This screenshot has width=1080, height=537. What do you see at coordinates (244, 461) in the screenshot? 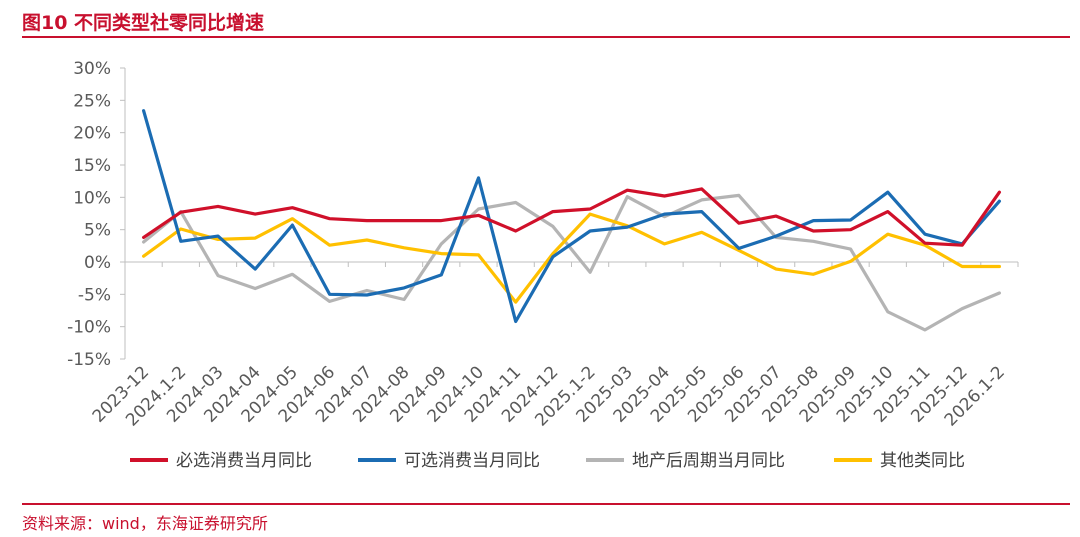
I see `legend-label: 必选消费当月同比` at bounding box center [244, 461].